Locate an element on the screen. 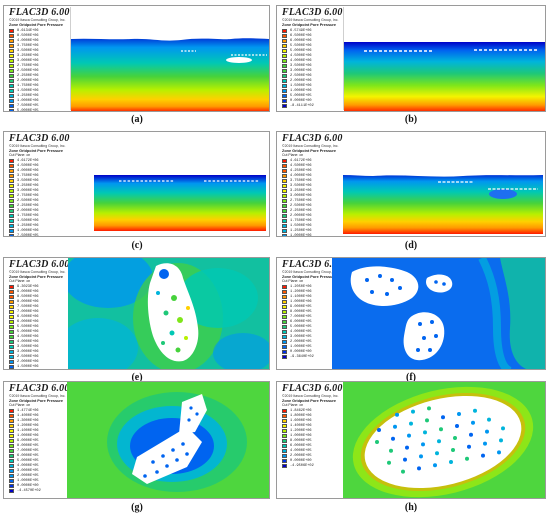 Image resolution: width=550 pixels, height=520 pixels. legend-value: -9.3640E+02 is located at coordinates (302, 356).